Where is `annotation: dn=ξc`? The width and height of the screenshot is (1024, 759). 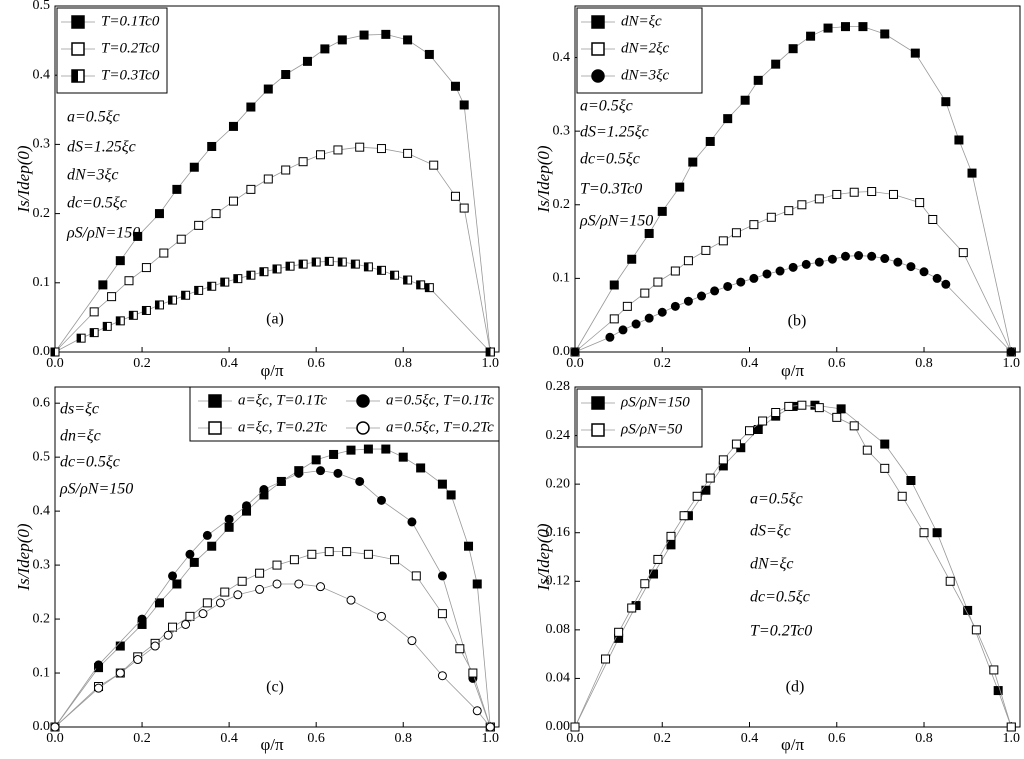
annotation: dn=ξc is located at coordinates (80, 436).